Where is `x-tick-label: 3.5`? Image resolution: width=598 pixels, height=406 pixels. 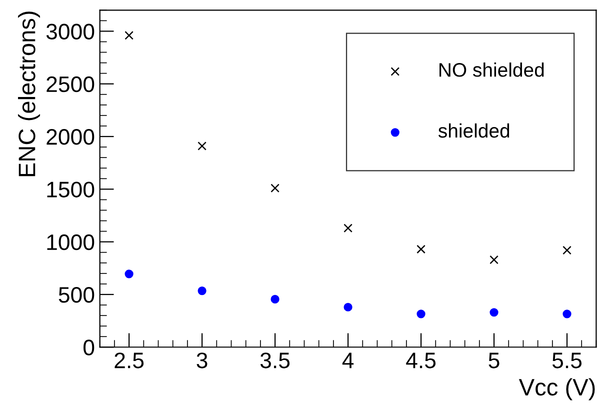 x-tick-label: 3.5 is located at coordinates (275, 360).